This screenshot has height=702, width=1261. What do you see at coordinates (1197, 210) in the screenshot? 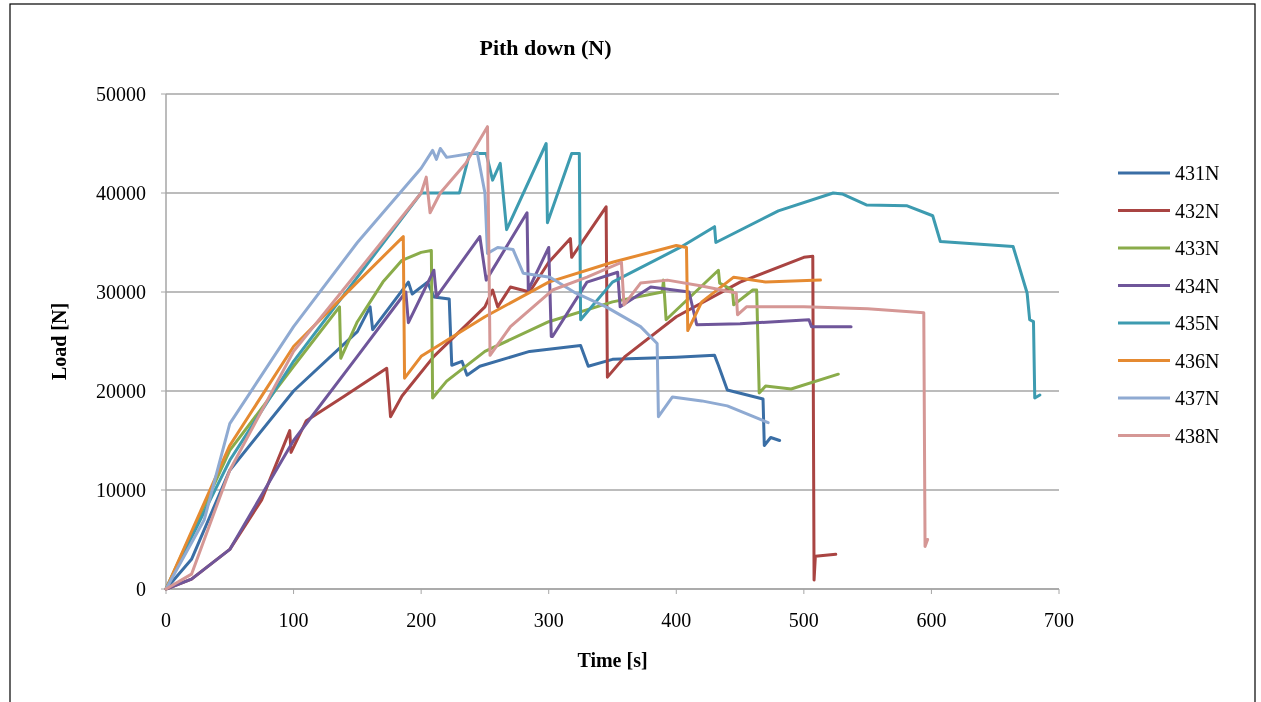
I see `legend-label: 432N` at bounding box center [1197, 210].